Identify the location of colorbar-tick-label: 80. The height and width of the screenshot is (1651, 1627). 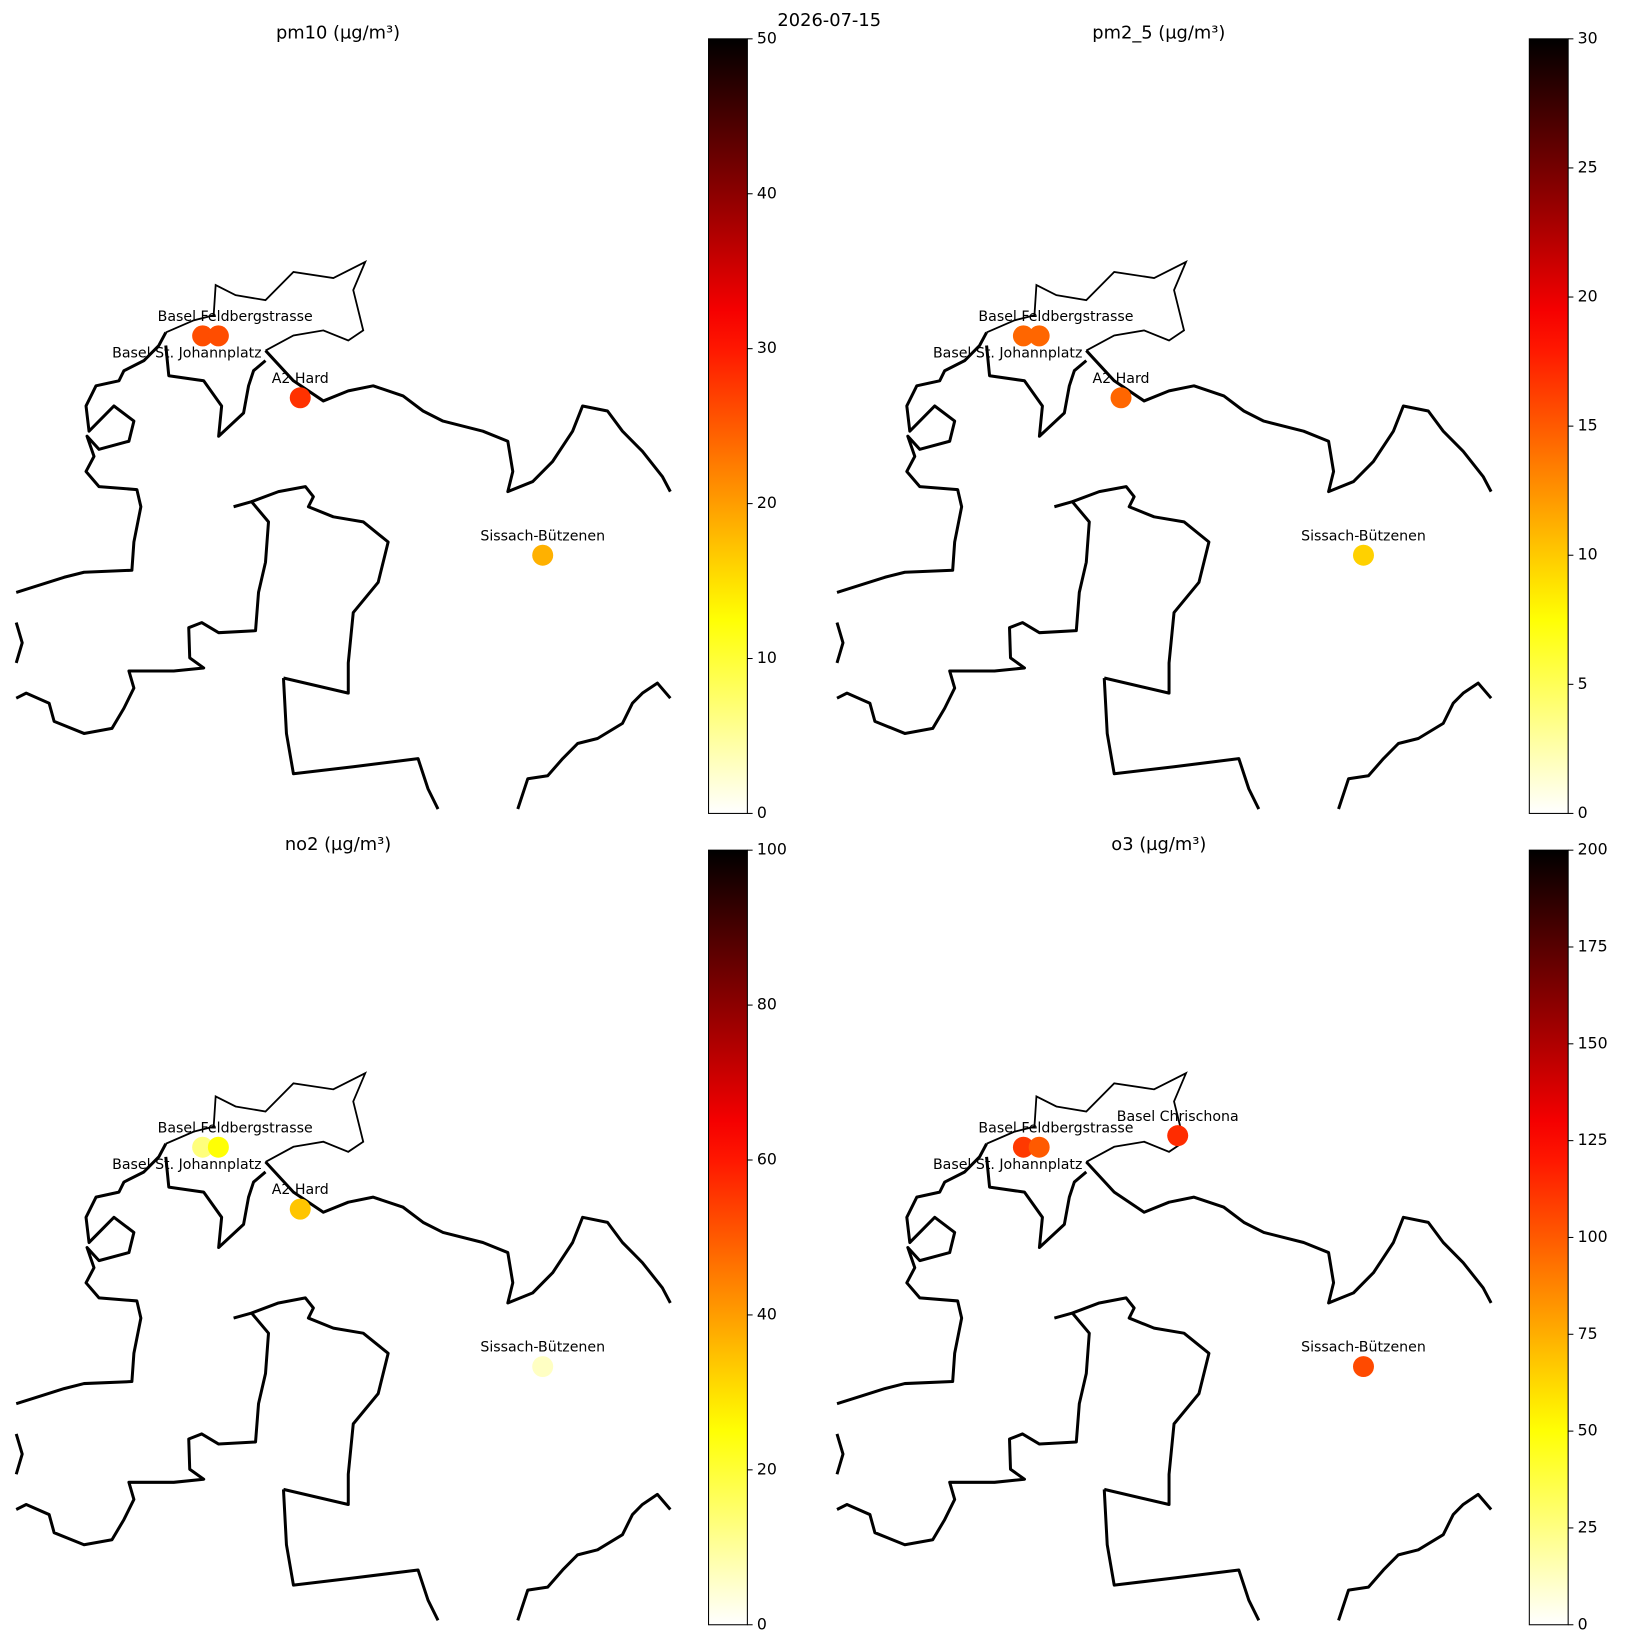
(767, 1004).